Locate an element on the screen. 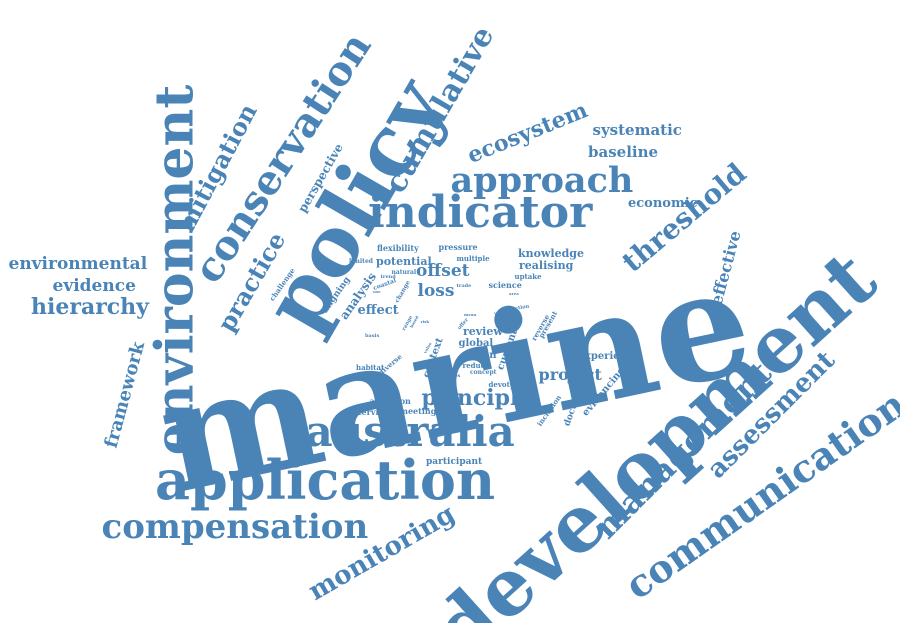 The image size is (900, 623). word-reduce: reduce is located at coordinates (476, 365).